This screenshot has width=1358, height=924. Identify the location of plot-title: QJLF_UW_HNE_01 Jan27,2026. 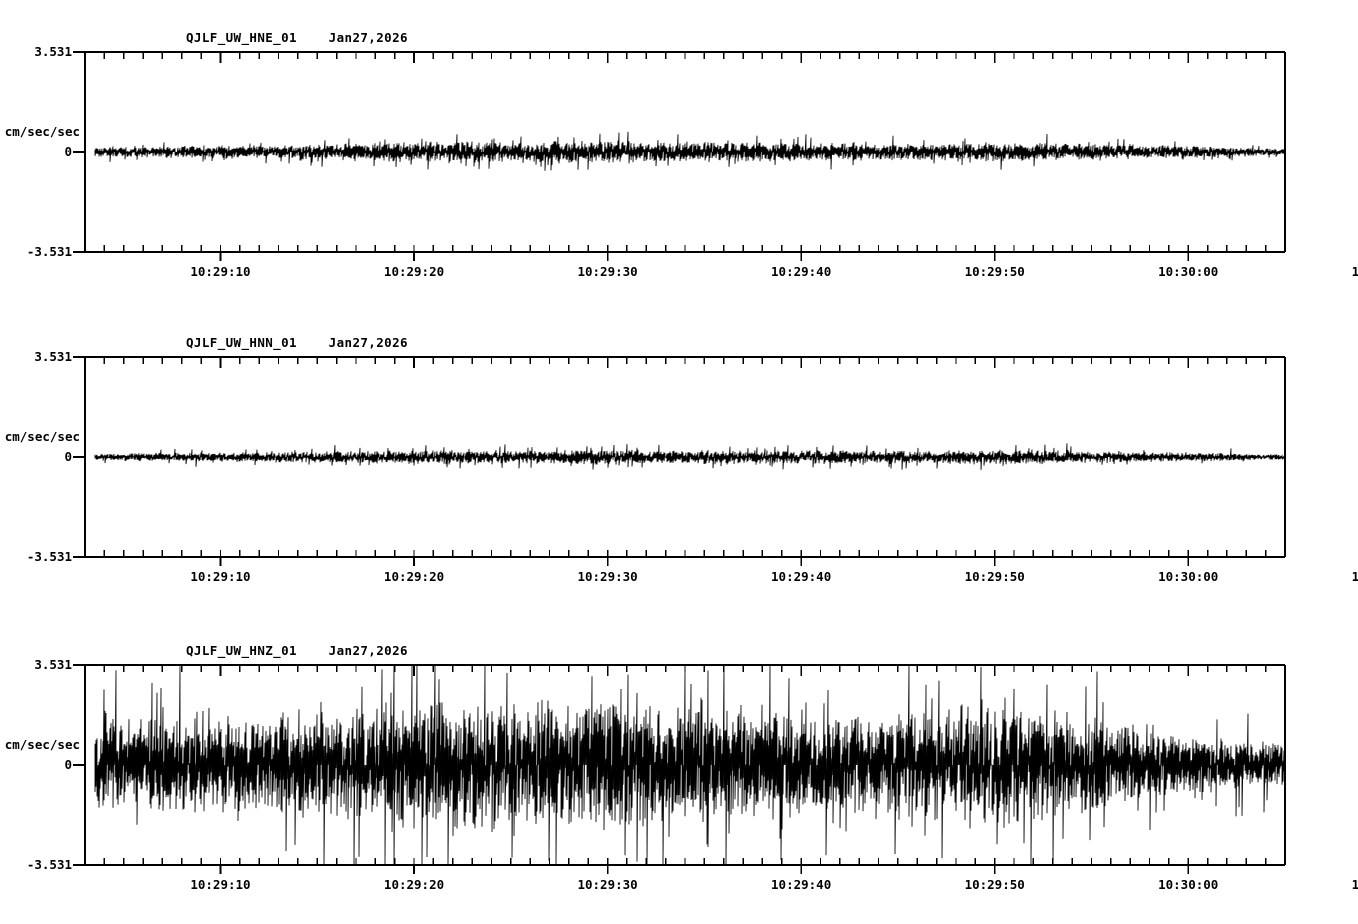
(297, 37).